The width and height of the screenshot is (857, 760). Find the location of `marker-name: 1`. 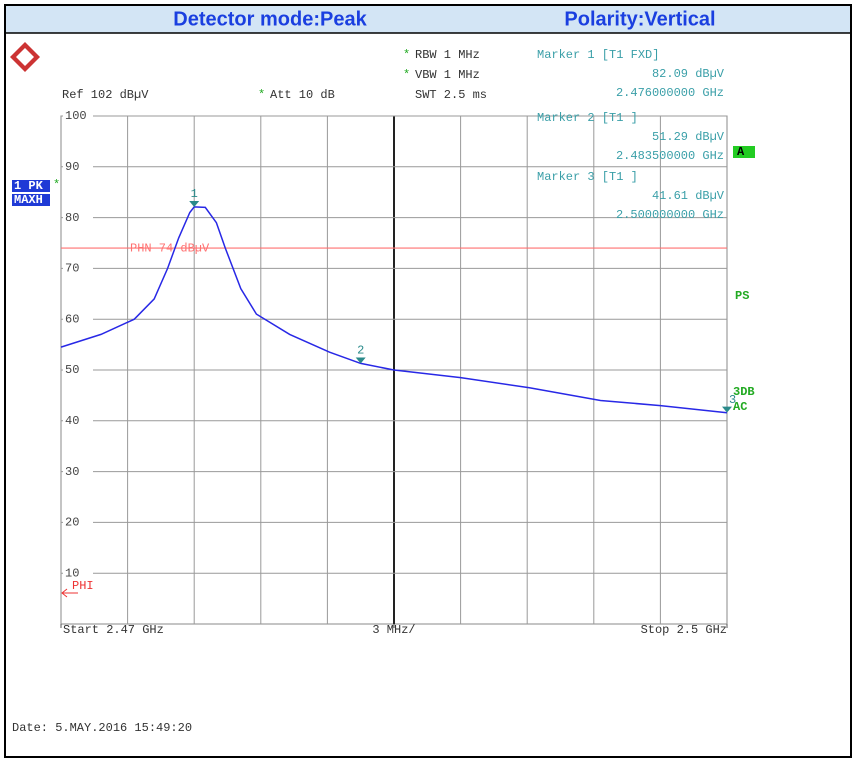

marker-name: 1 is located at coordinates (194, 194).